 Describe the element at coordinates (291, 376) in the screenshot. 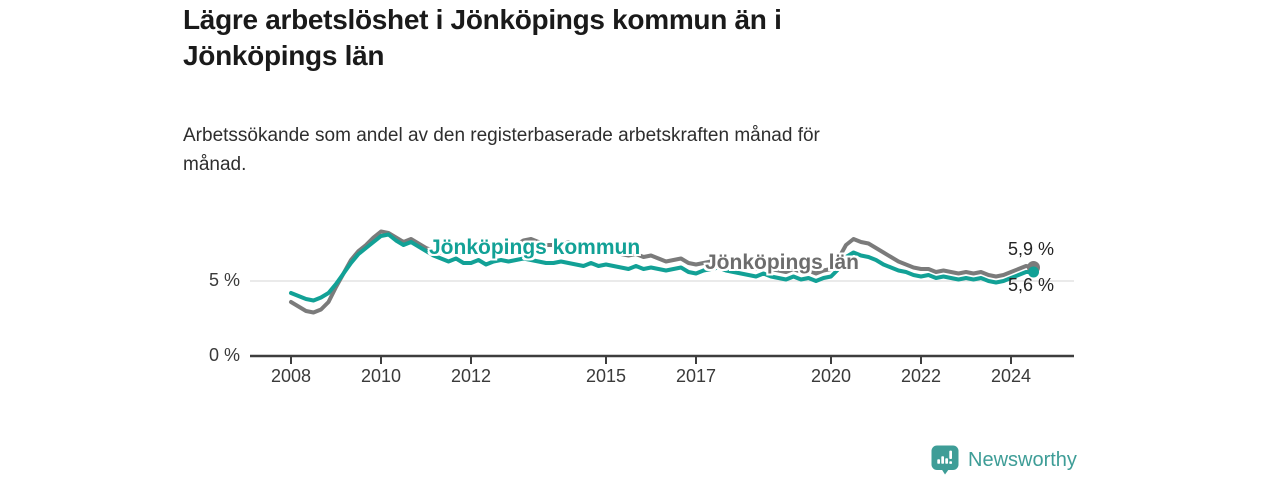

I see `x-axis-tick-label: 2008` at that location.